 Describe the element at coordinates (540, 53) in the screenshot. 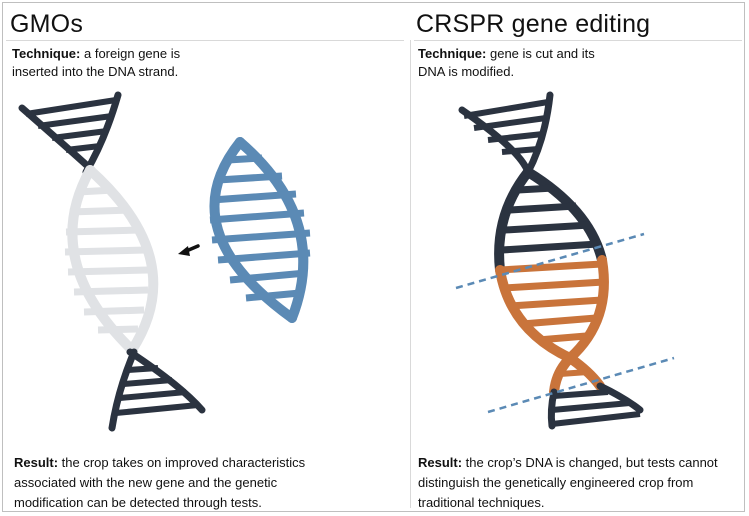

I see `crispr-technique-line1: gene is cut and its` at that location.